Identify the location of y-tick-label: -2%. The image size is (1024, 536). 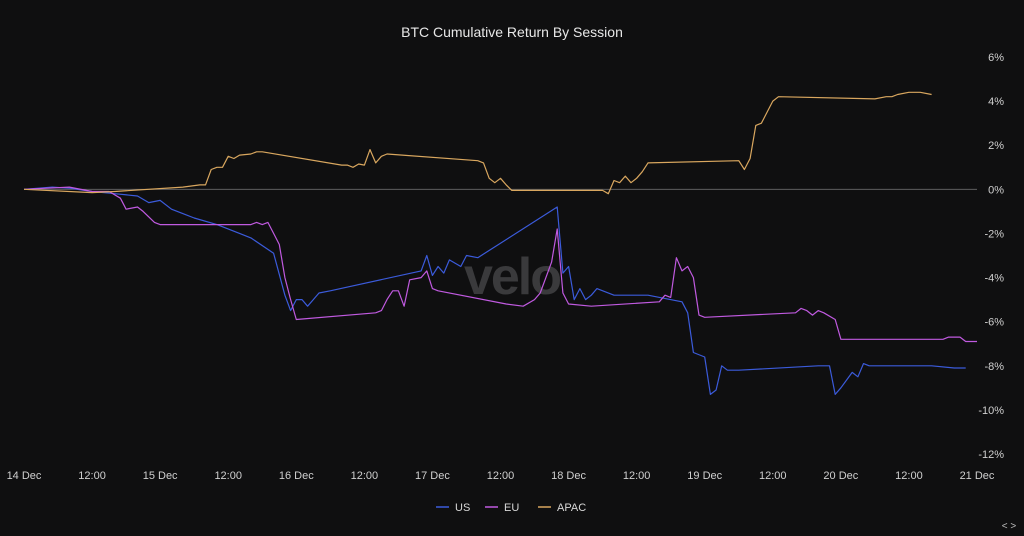
(994, 234).